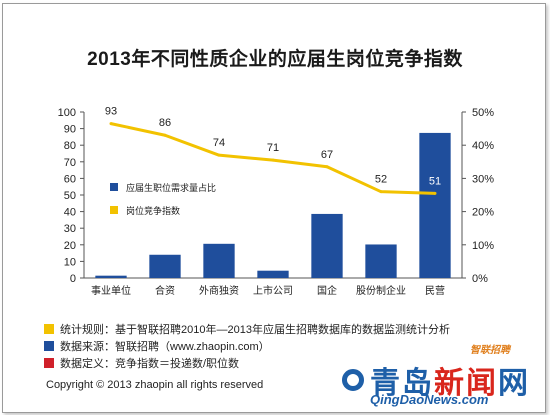 The width and height of the screenshot is (550, 415). I want to click on watermark-title: 青岛新闻网, so click(450, 380).